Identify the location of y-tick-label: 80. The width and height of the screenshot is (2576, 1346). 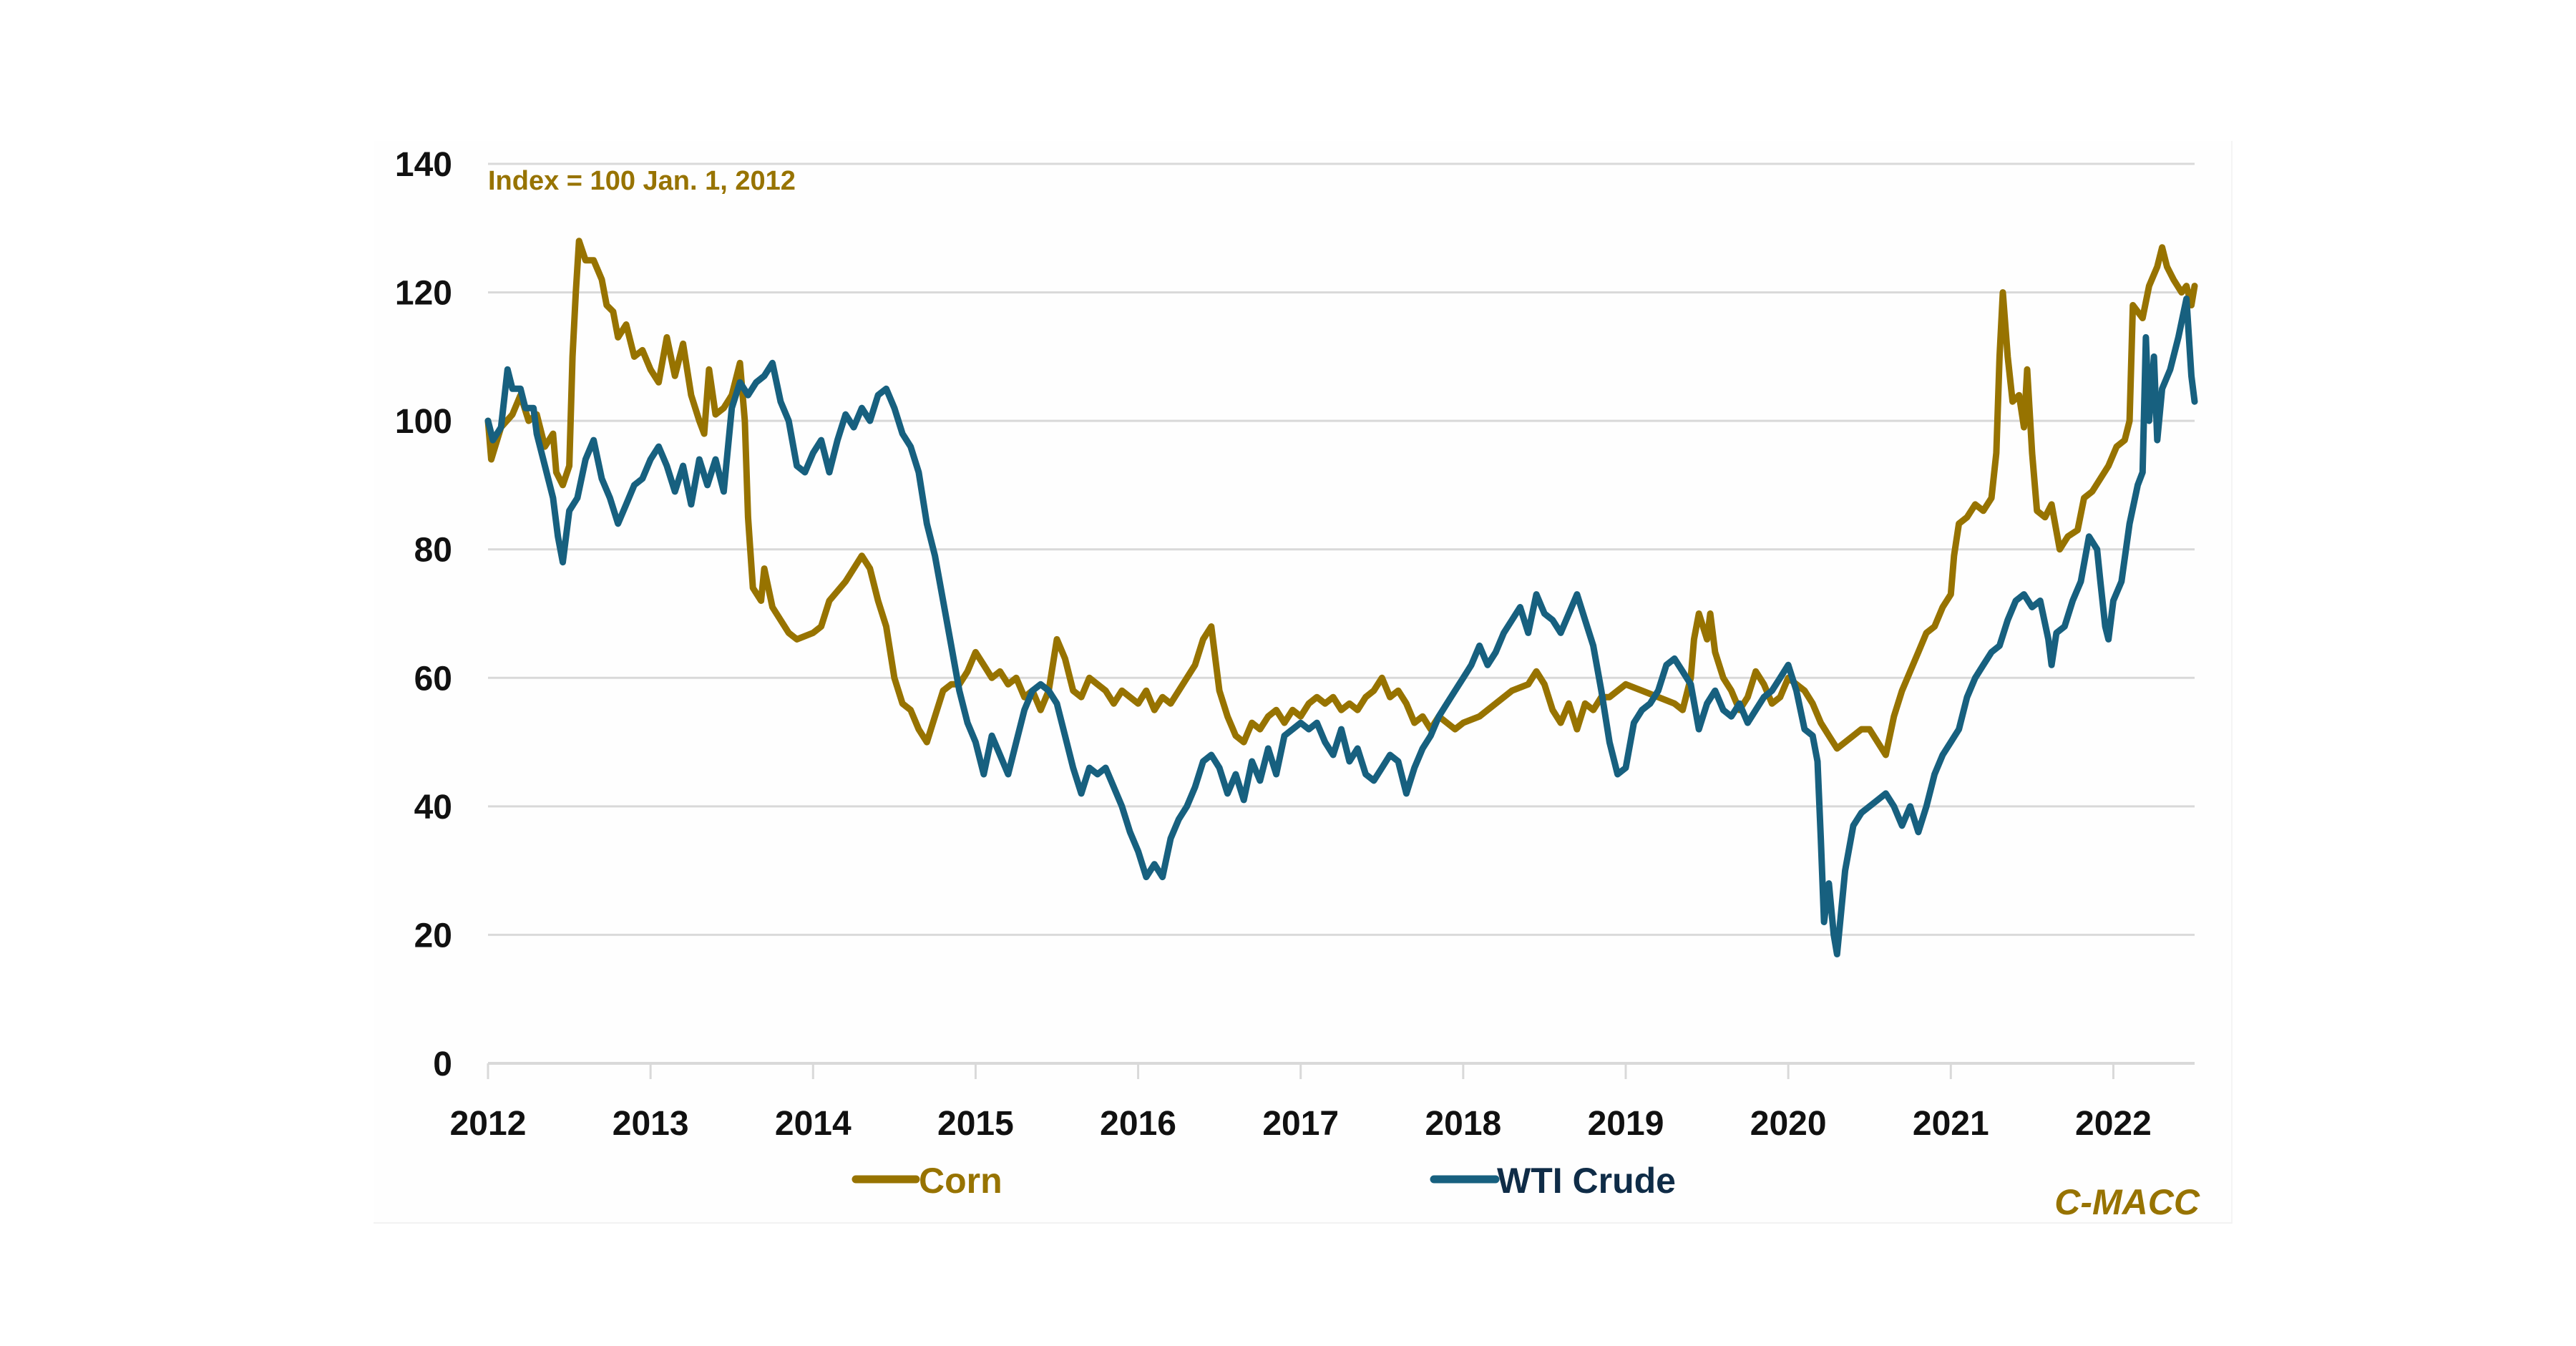
(433, 551).